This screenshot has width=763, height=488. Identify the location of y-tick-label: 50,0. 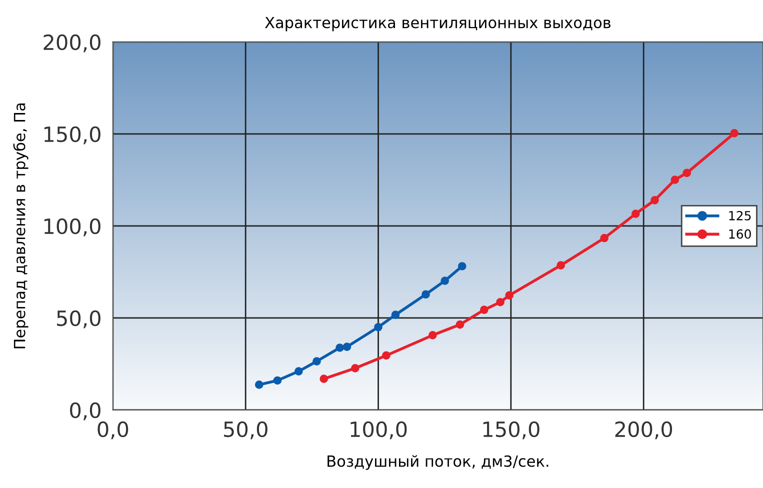
(78, 319).